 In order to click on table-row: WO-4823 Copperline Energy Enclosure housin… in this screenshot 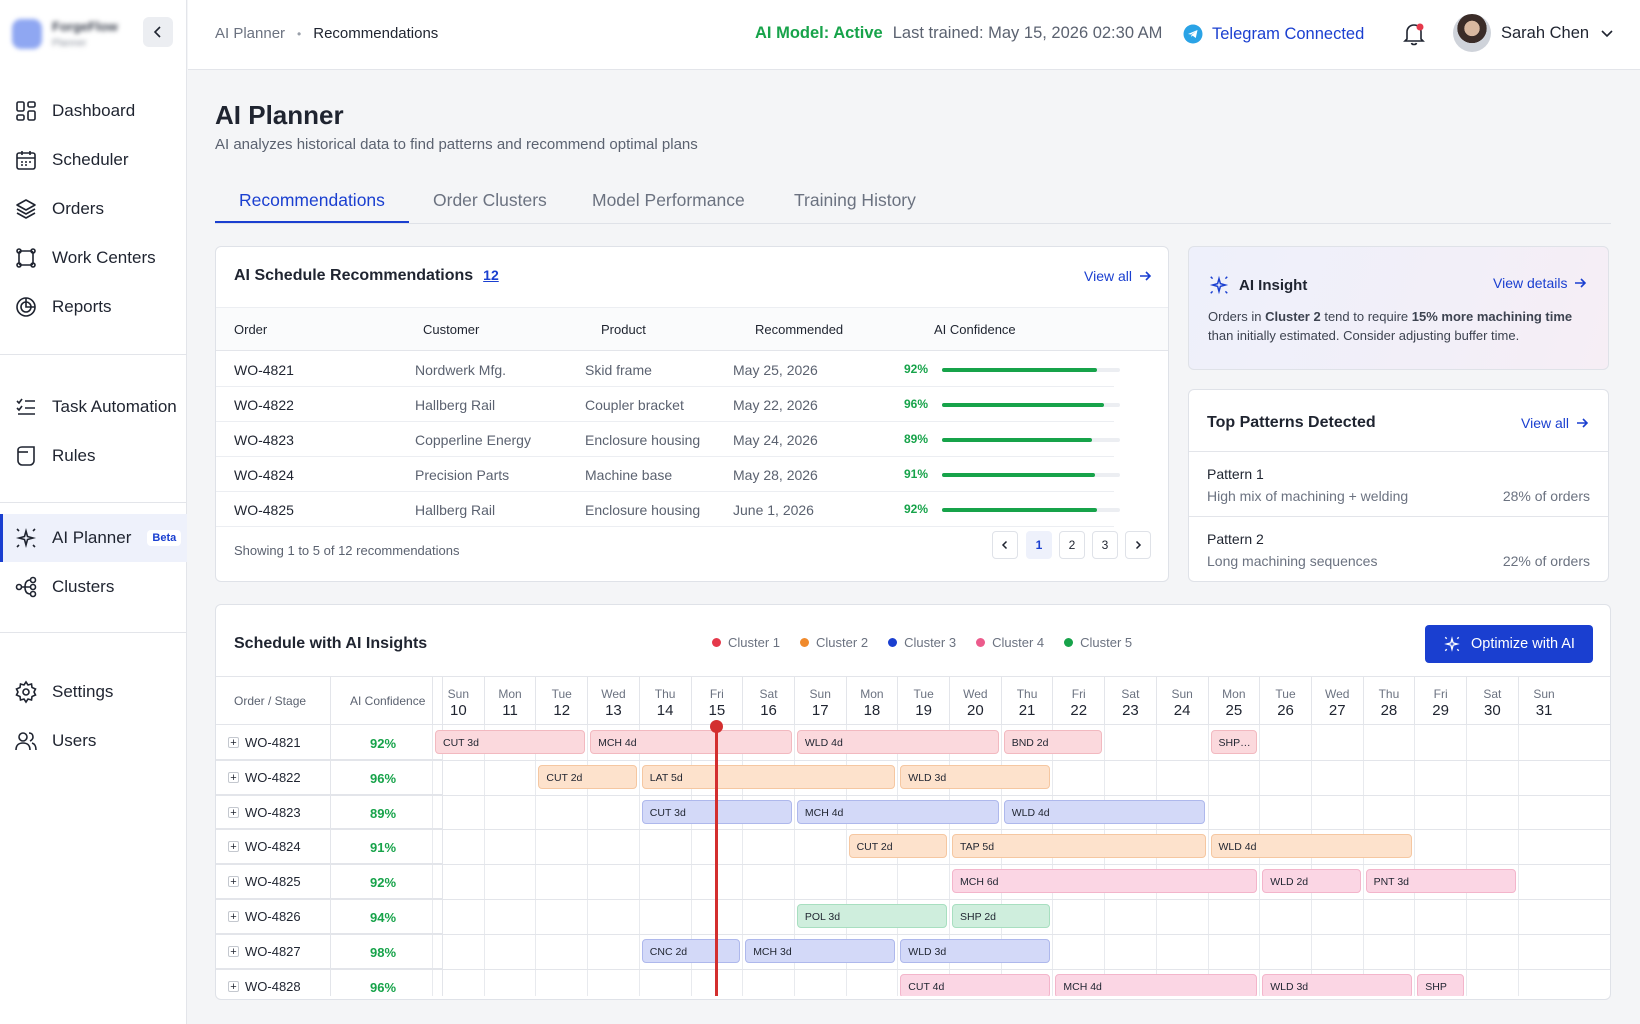, I will do `click(668, 439)`.